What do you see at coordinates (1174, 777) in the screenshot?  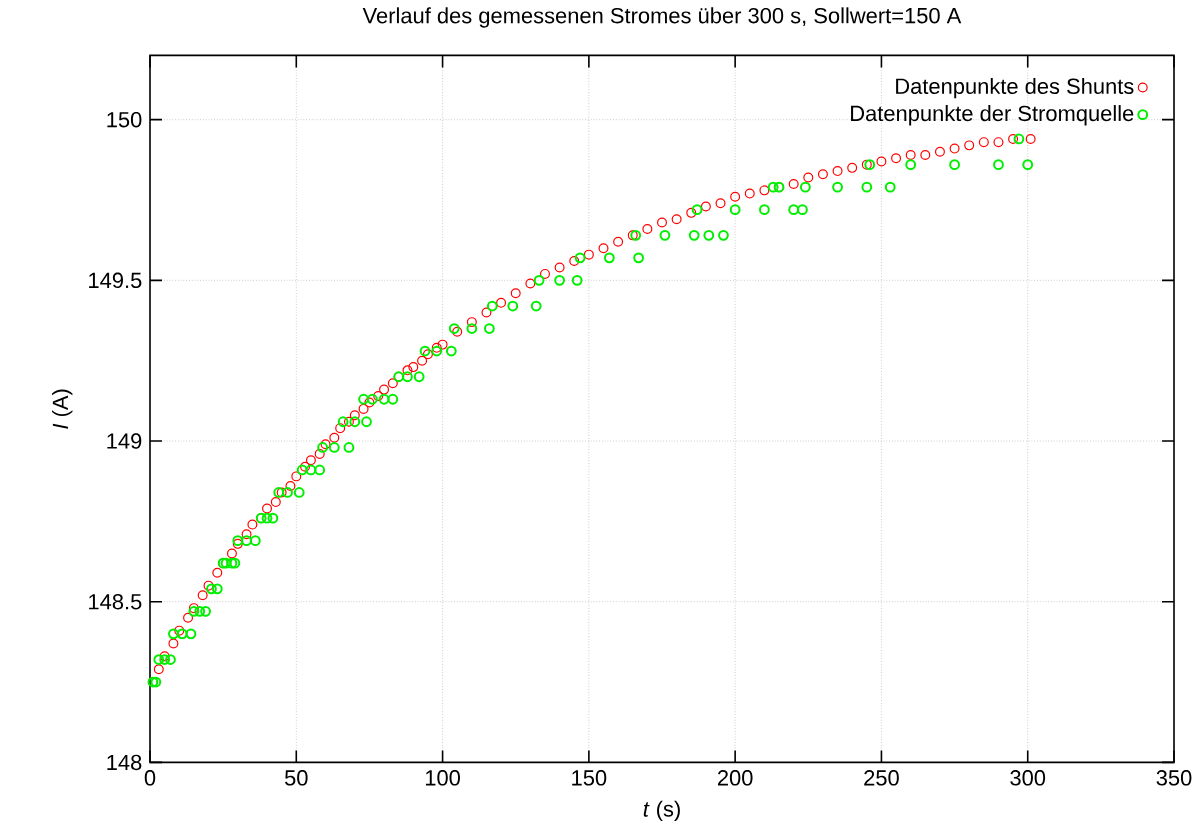 I see `x-tick-label: 350` at bounding box center [1174, 777].